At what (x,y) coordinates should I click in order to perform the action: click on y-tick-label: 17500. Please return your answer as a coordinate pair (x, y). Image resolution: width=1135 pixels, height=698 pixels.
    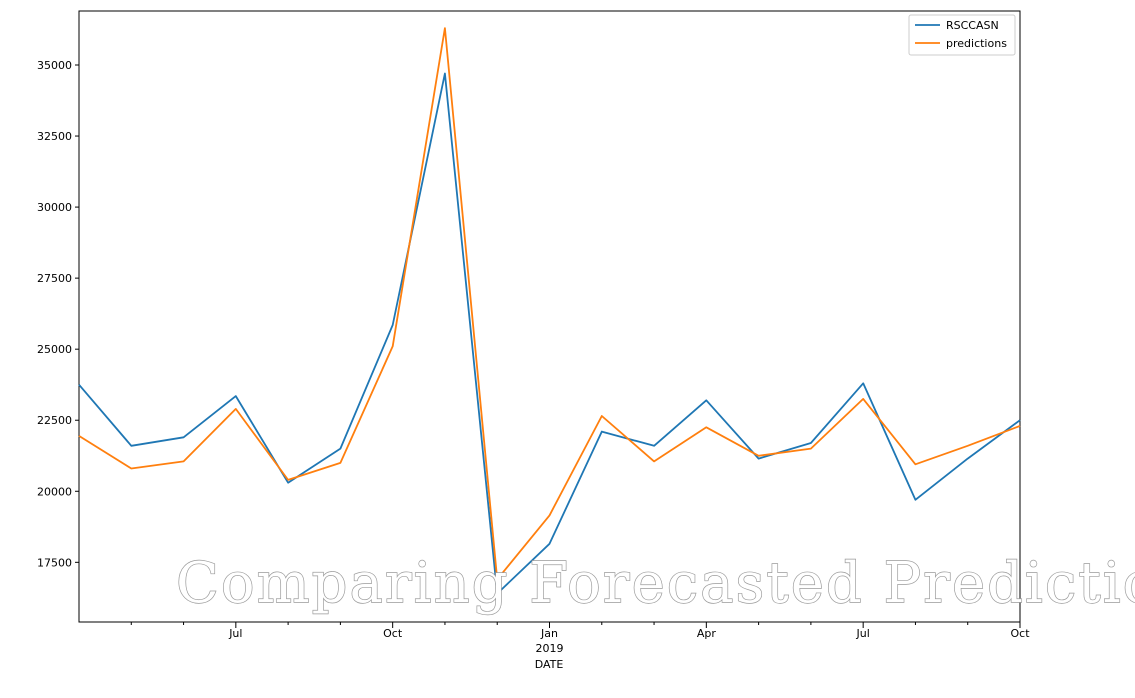
    Looking at the image, I should click on (54, 562).